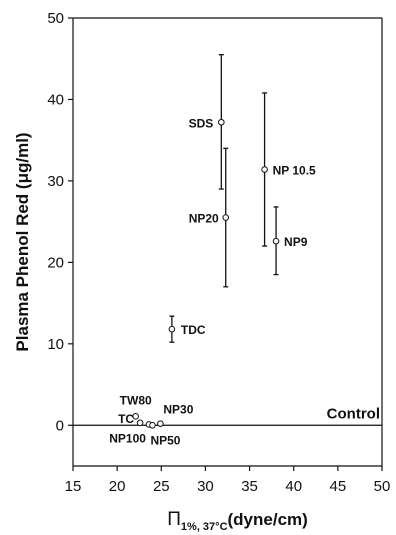 This screenshot has width=396, height=535. Describe the element at coordinates (55, 18) in the screenshot. I see `y-tick-label: 50` at that location.